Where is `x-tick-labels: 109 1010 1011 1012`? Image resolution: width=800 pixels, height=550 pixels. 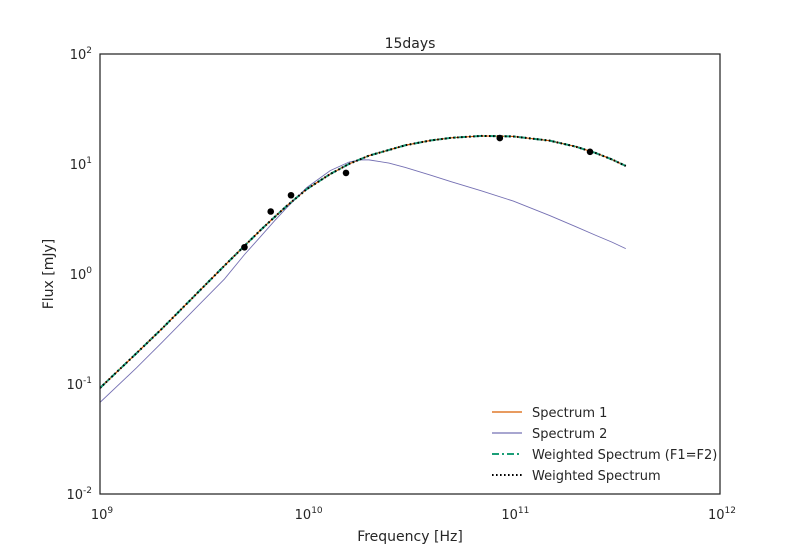 x-tick-labels: 109 1010 1011 1012 is located at coordinates (413, 514).